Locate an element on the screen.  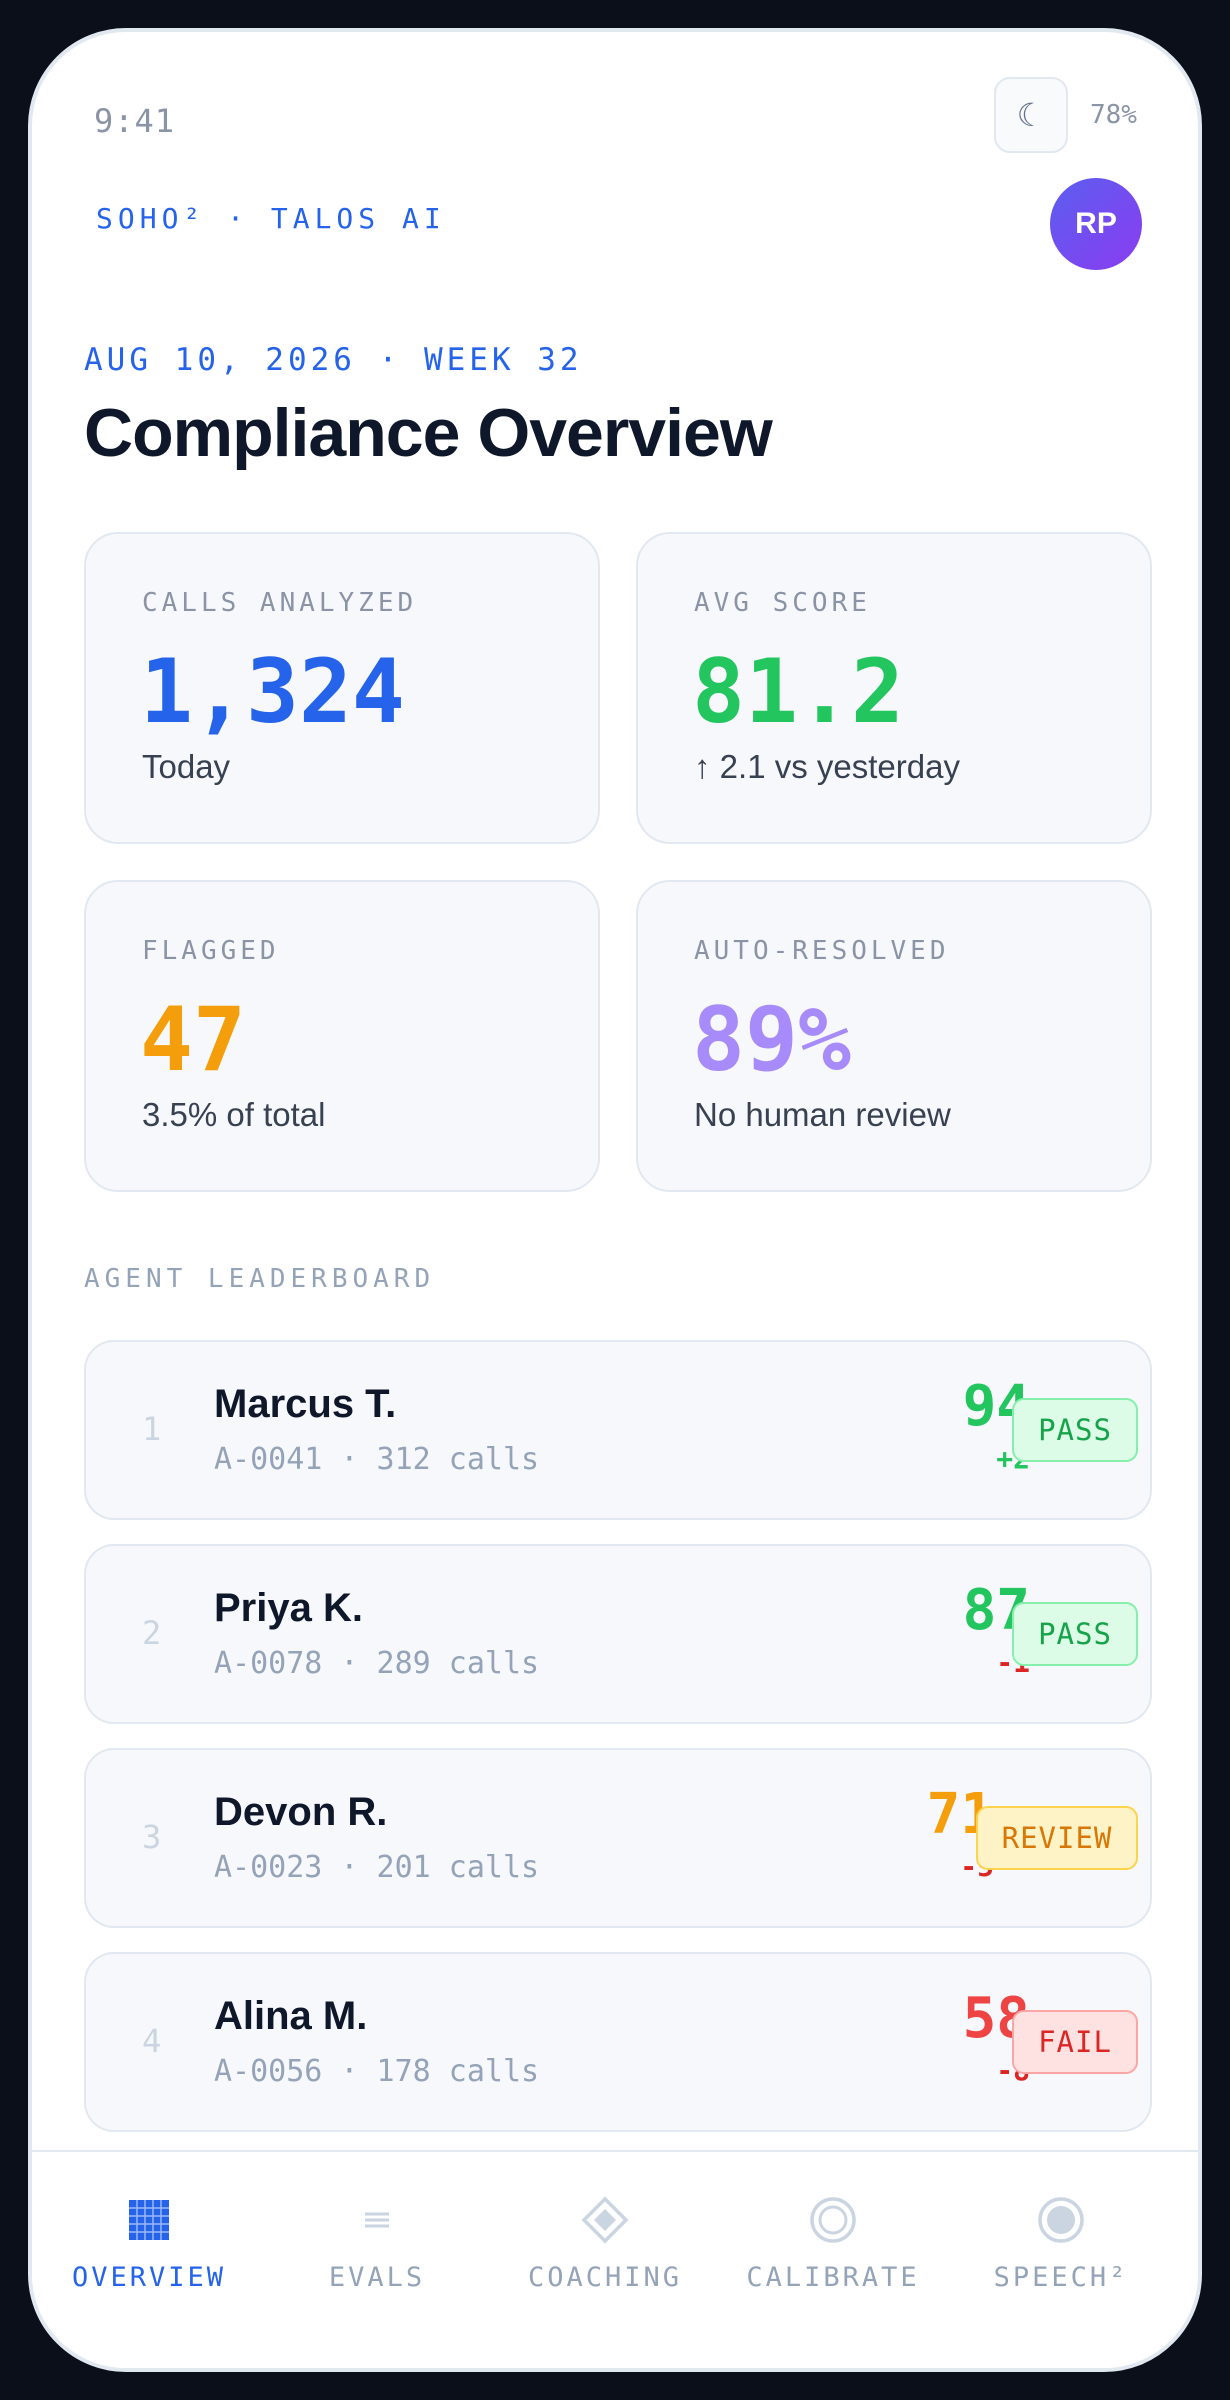
stat-sub: No human review is located at coordinates (822, 1114).